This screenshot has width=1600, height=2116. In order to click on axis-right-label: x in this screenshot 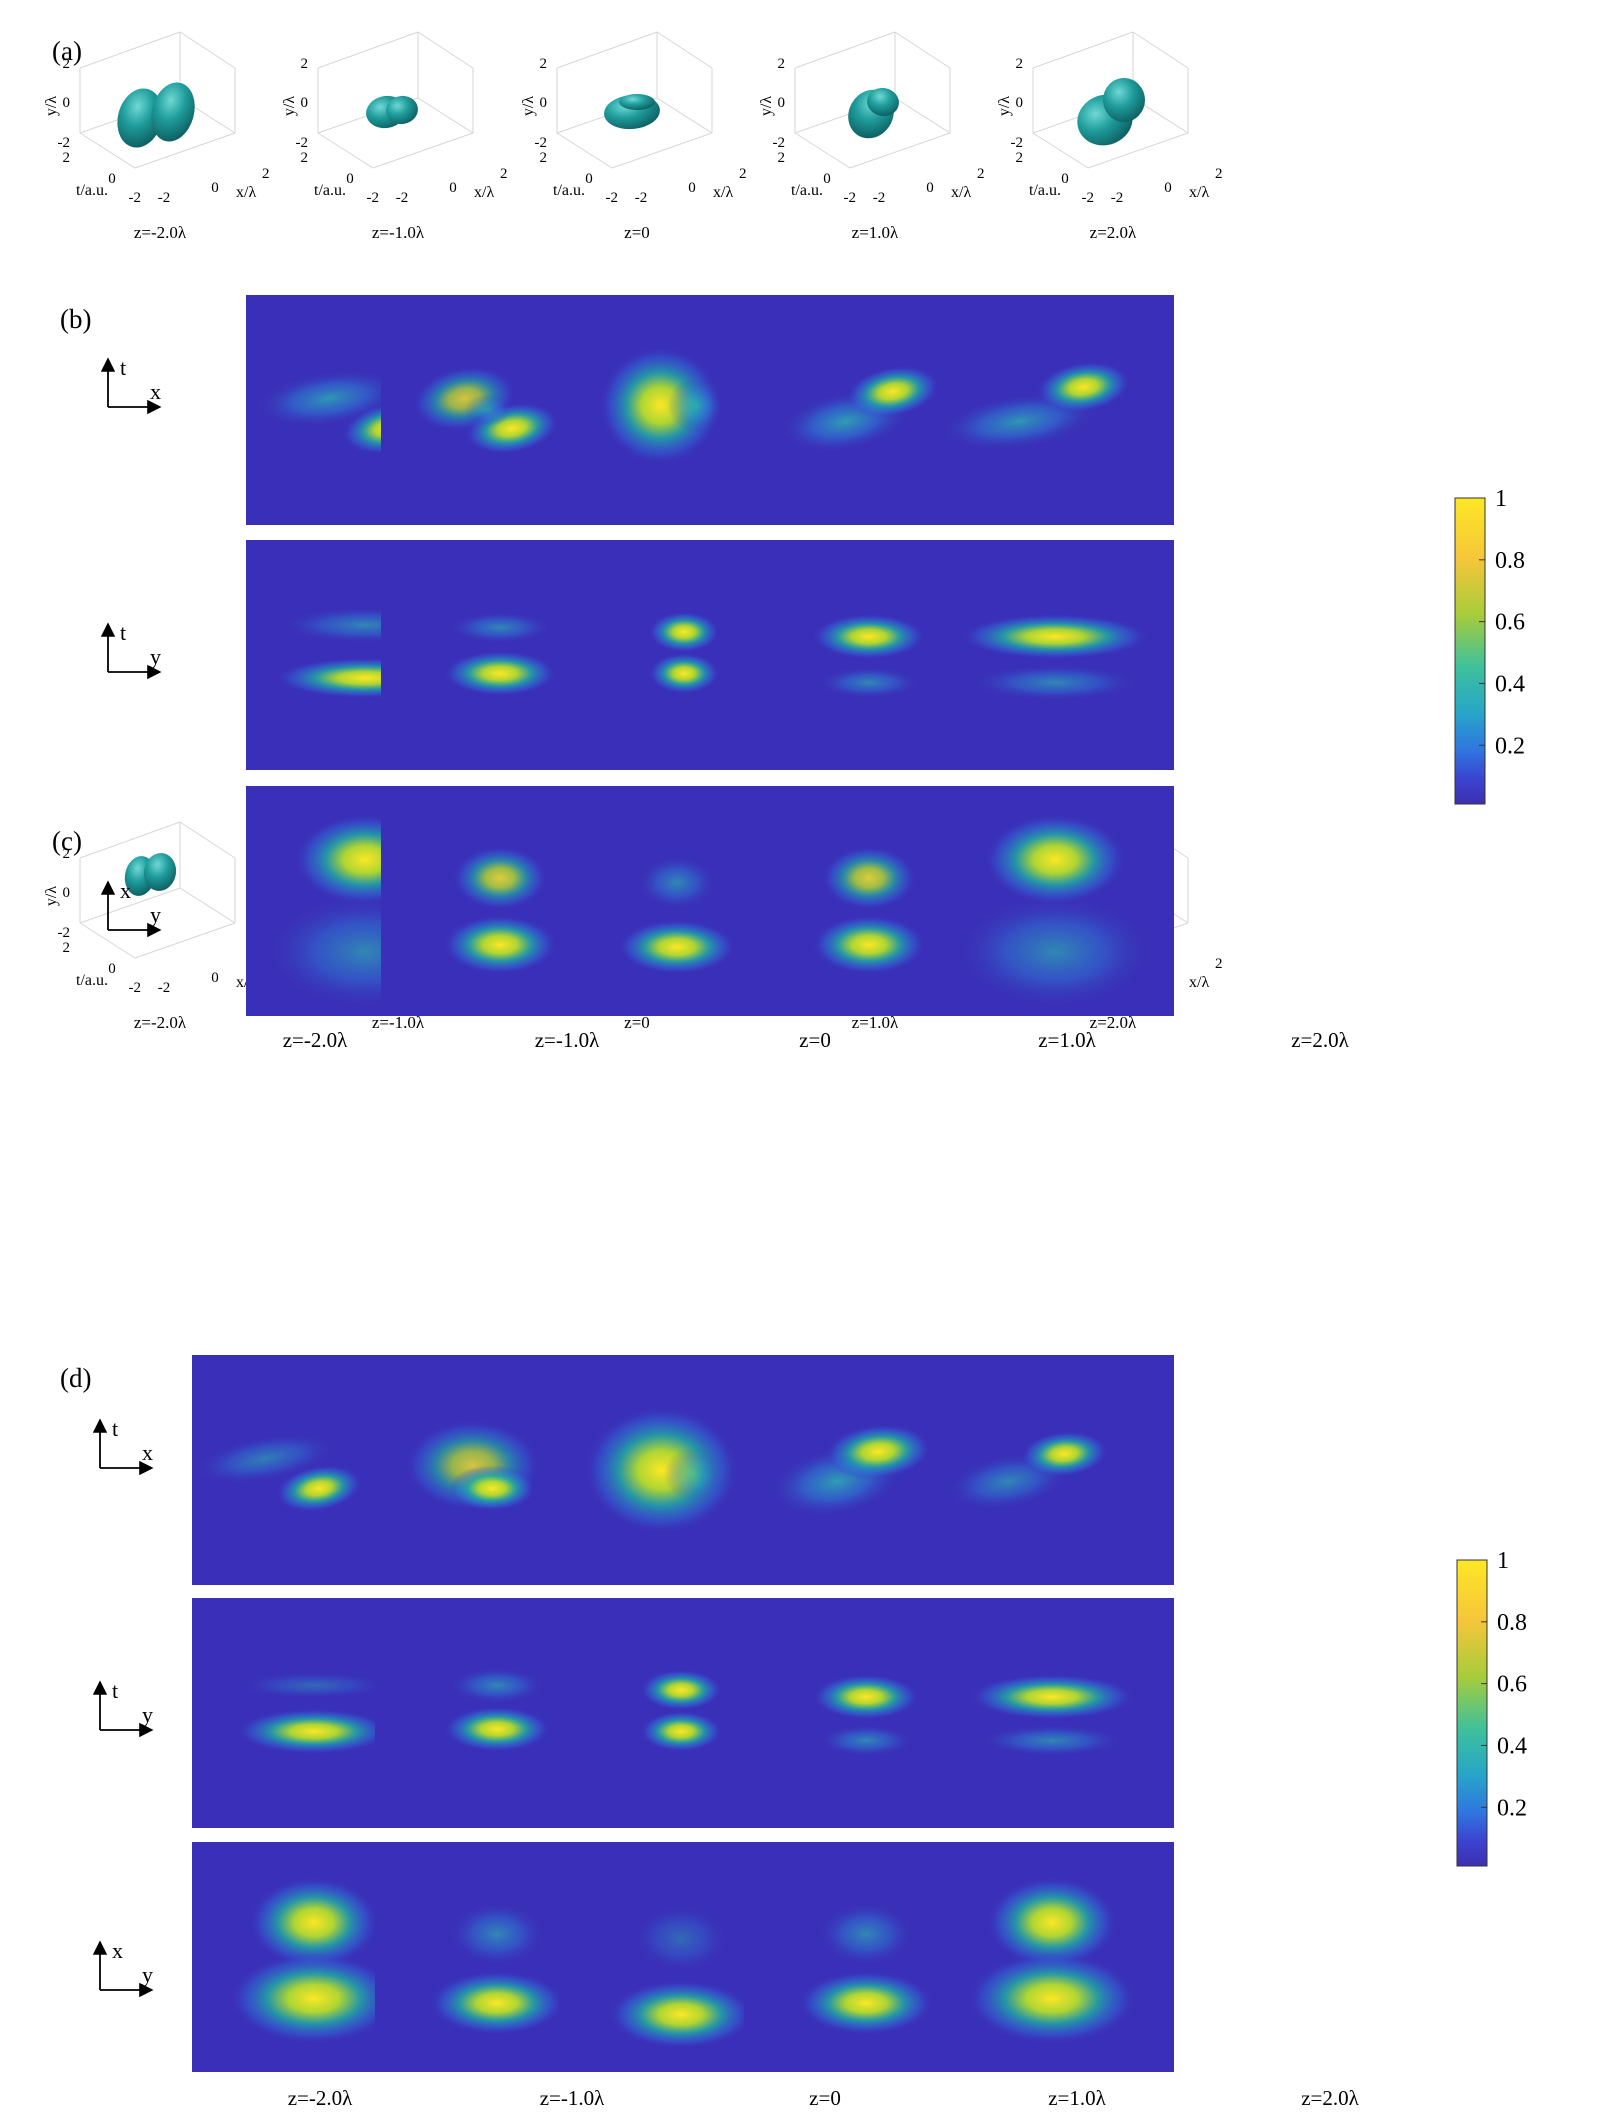, I will do `click(155, 391)`.